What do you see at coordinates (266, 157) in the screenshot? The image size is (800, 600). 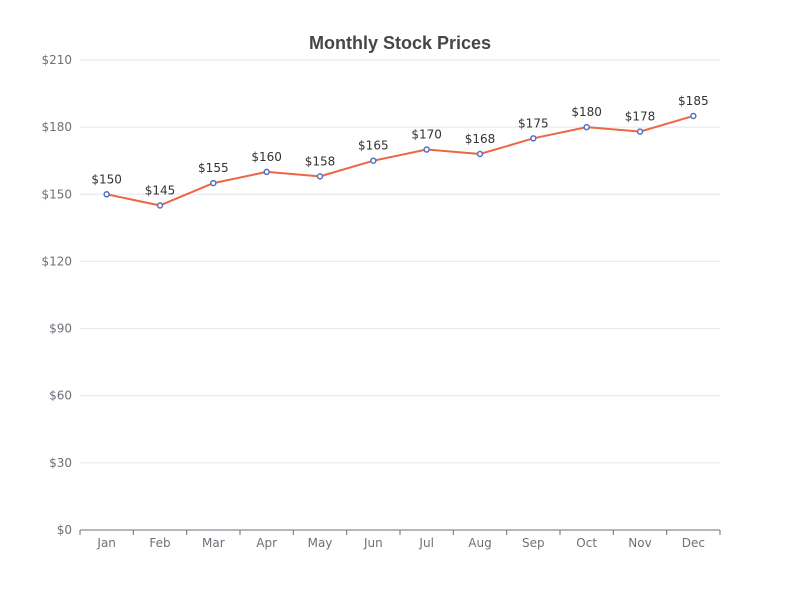 I see `data-label: $160` at bounding box center [266, 157].